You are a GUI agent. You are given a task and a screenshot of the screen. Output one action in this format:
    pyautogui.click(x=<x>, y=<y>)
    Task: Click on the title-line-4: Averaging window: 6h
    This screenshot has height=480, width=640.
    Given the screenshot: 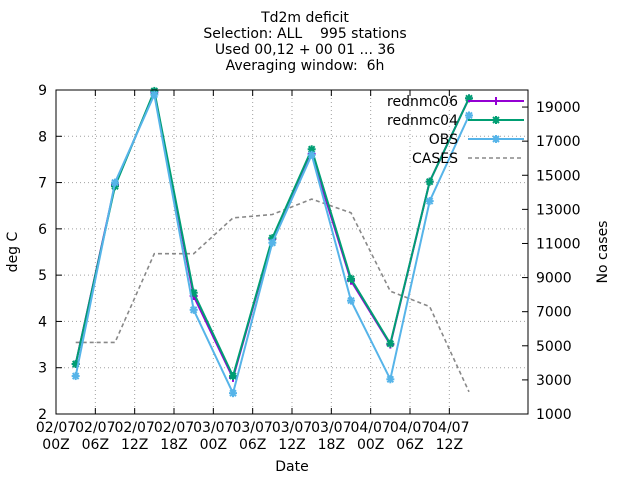 What is the action you would take?
    pyautogui.click(x=305, y=66)
    